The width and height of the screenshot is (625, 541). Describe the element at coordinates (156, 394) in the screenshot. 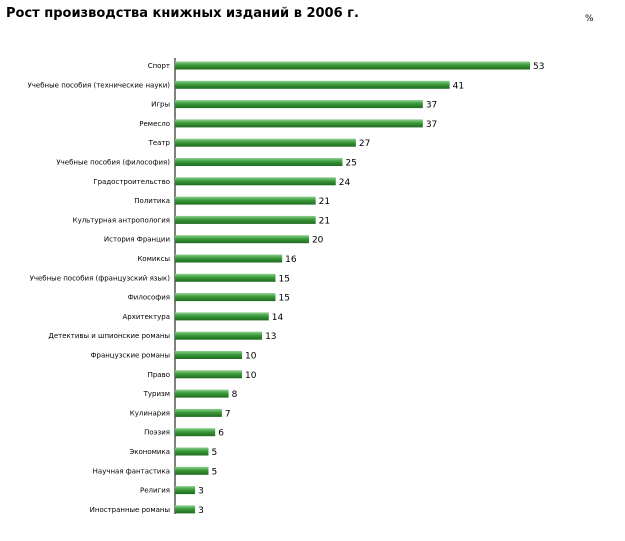

I see `category-label: Туризм` at that location.